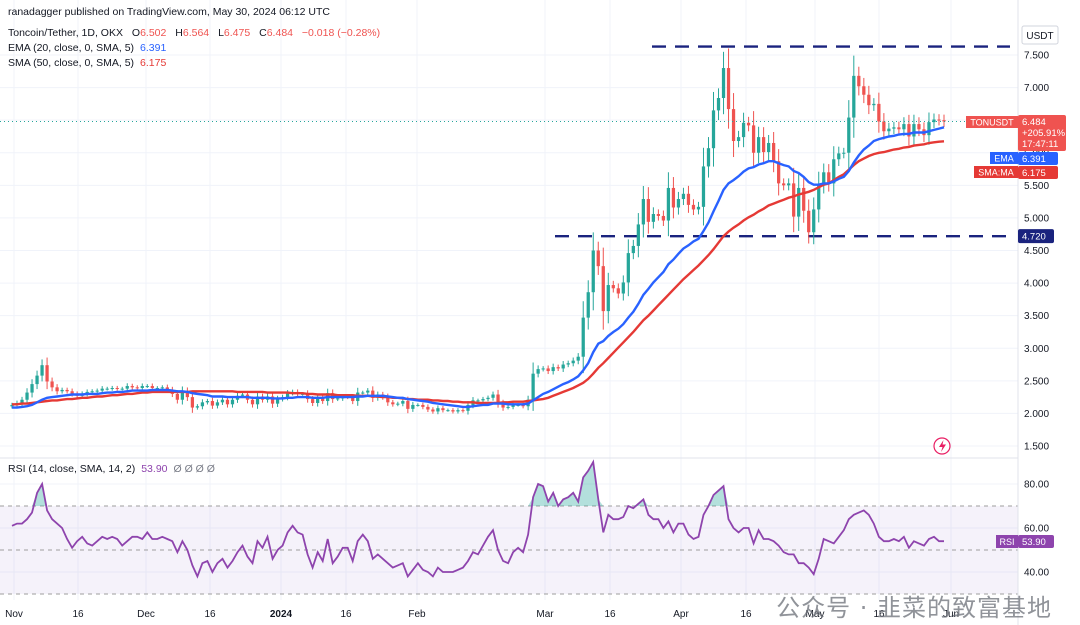 The width and height of the screenshot is (1080, 625). Describe the element at coordinates (1036, 88) in the screenshot. I see `y-tick-label: 7.000` at that location.